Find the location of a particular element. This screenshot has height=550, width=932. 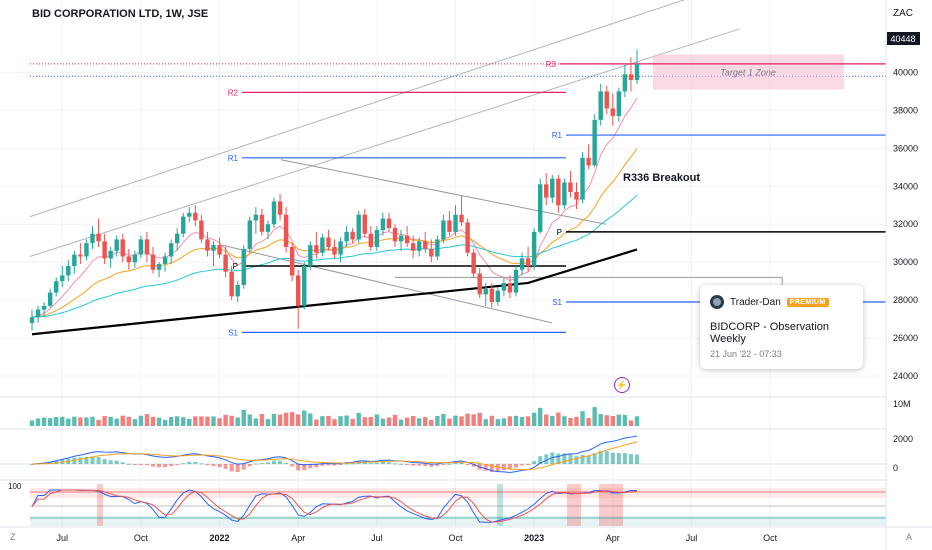

signal-zone is located at coordinates (574, 505).